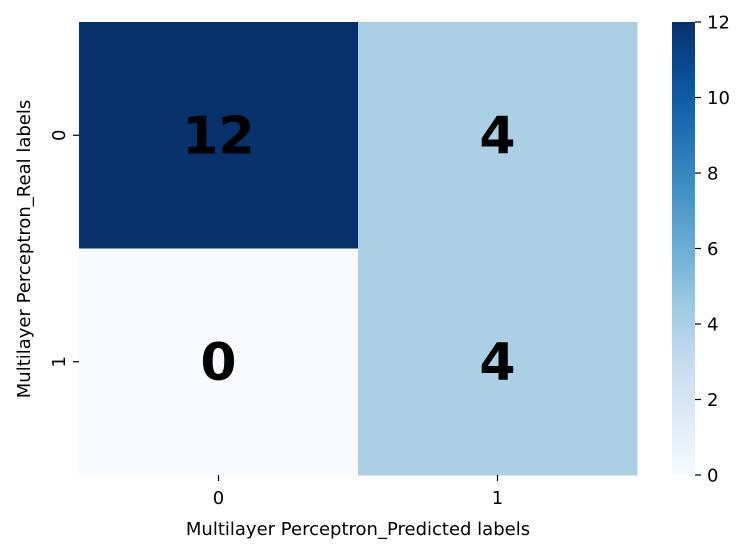 The image size is (750, 554). I want to click on colorbar-gradient, so click(683, 248).